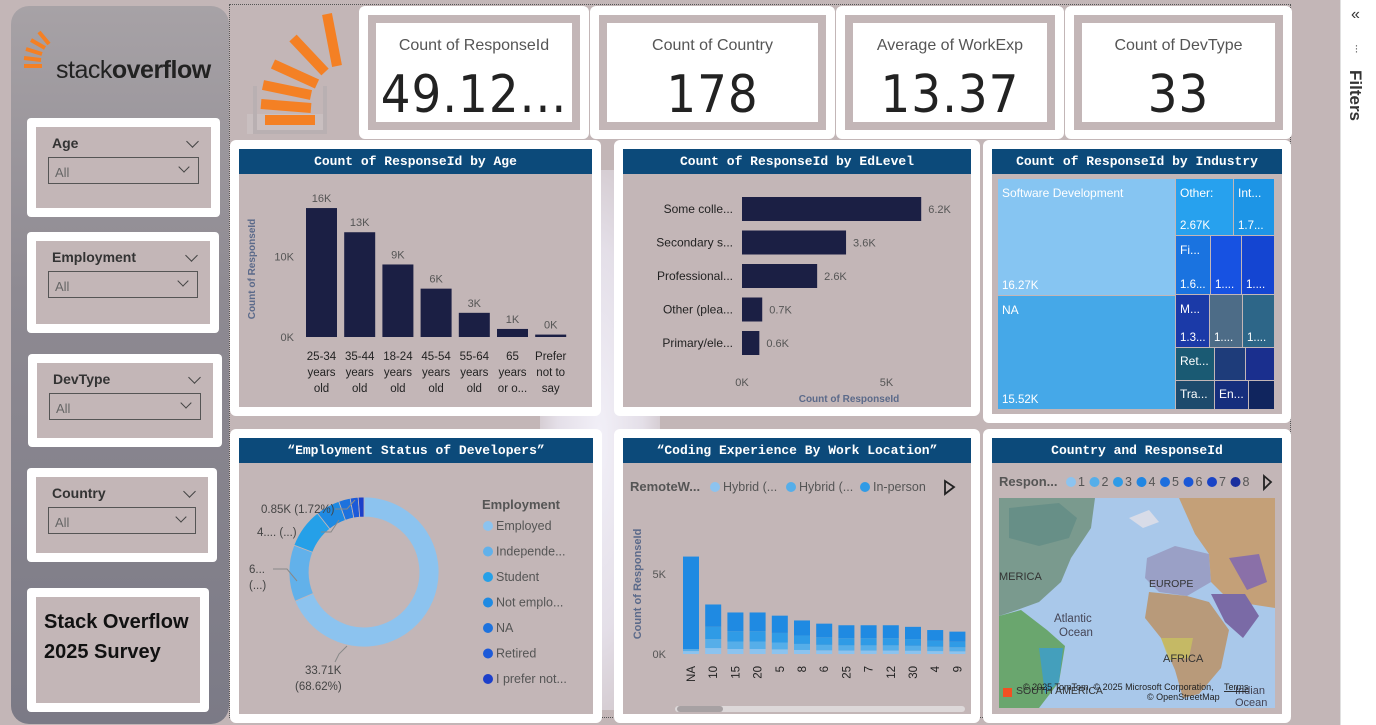 The height and width of the screenshot is (725, 1376). I want to click on treemap-tile-label: Software Development, so click(1063, 193).